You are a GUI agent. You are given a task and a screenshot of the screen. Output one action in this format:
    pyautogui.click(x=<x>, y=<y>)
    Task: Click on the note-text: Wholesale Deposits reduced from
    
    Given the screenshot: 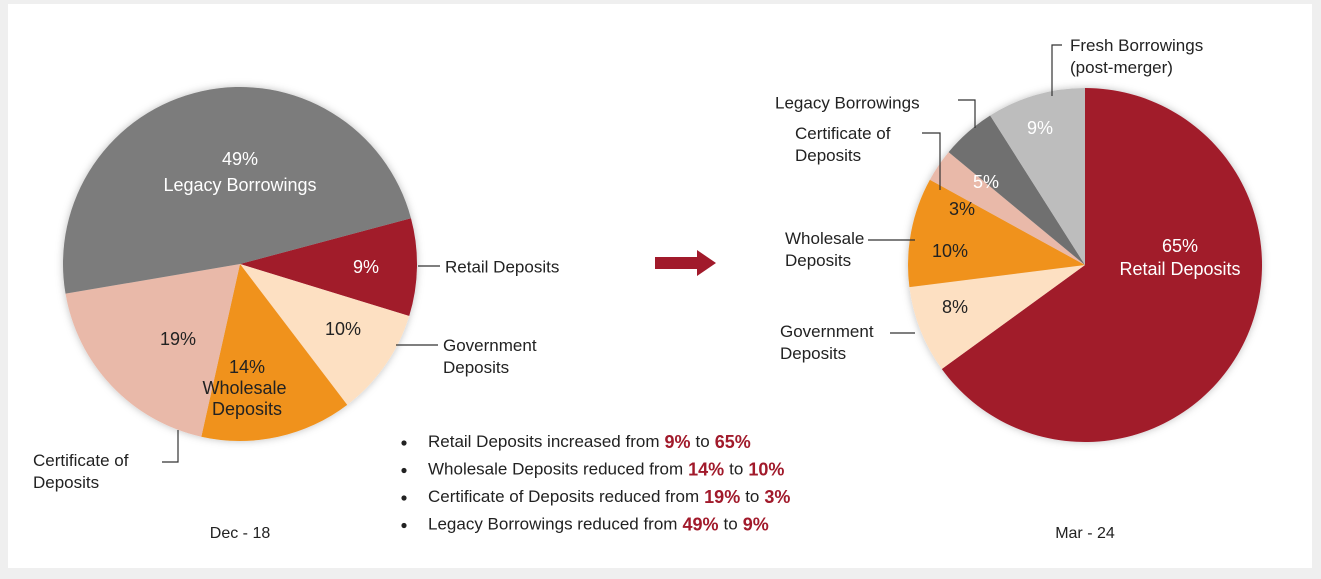 What is the action you would take?
    pyautogui.click(x=555, y=469)
    